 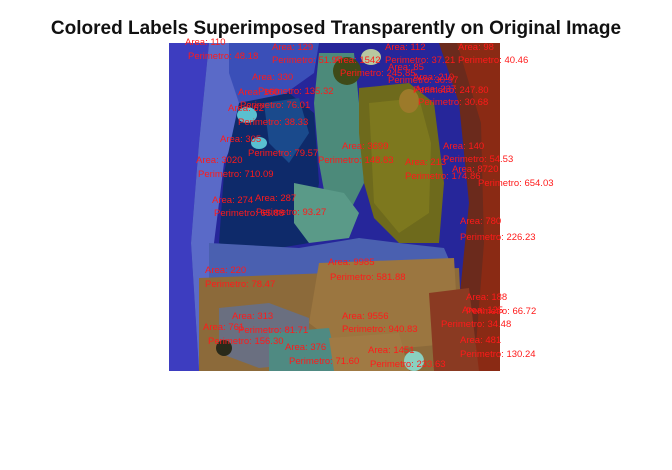 I want to click on region-6-area: Area: 85, so click(x=406, y=67).